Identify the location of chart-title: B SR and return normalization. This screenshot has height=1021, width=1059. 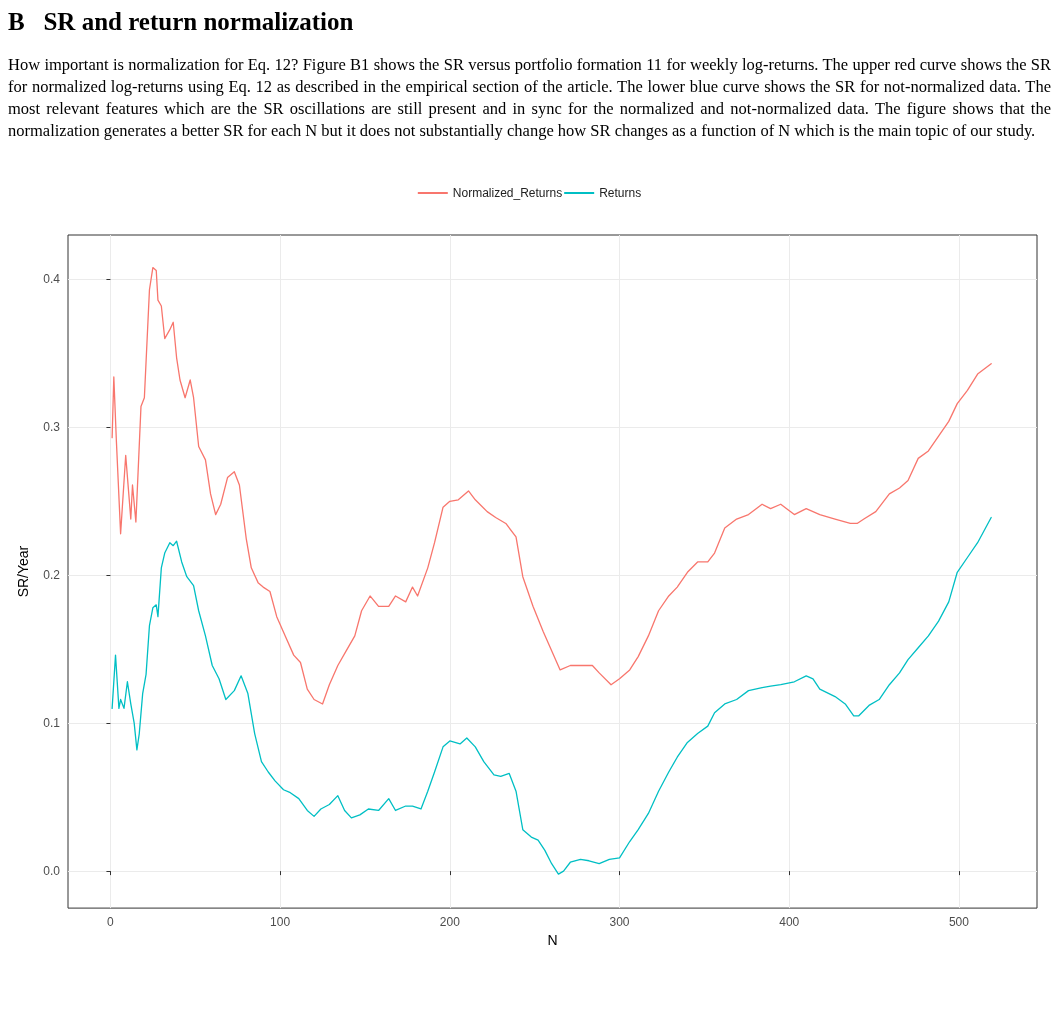
(181, 22).